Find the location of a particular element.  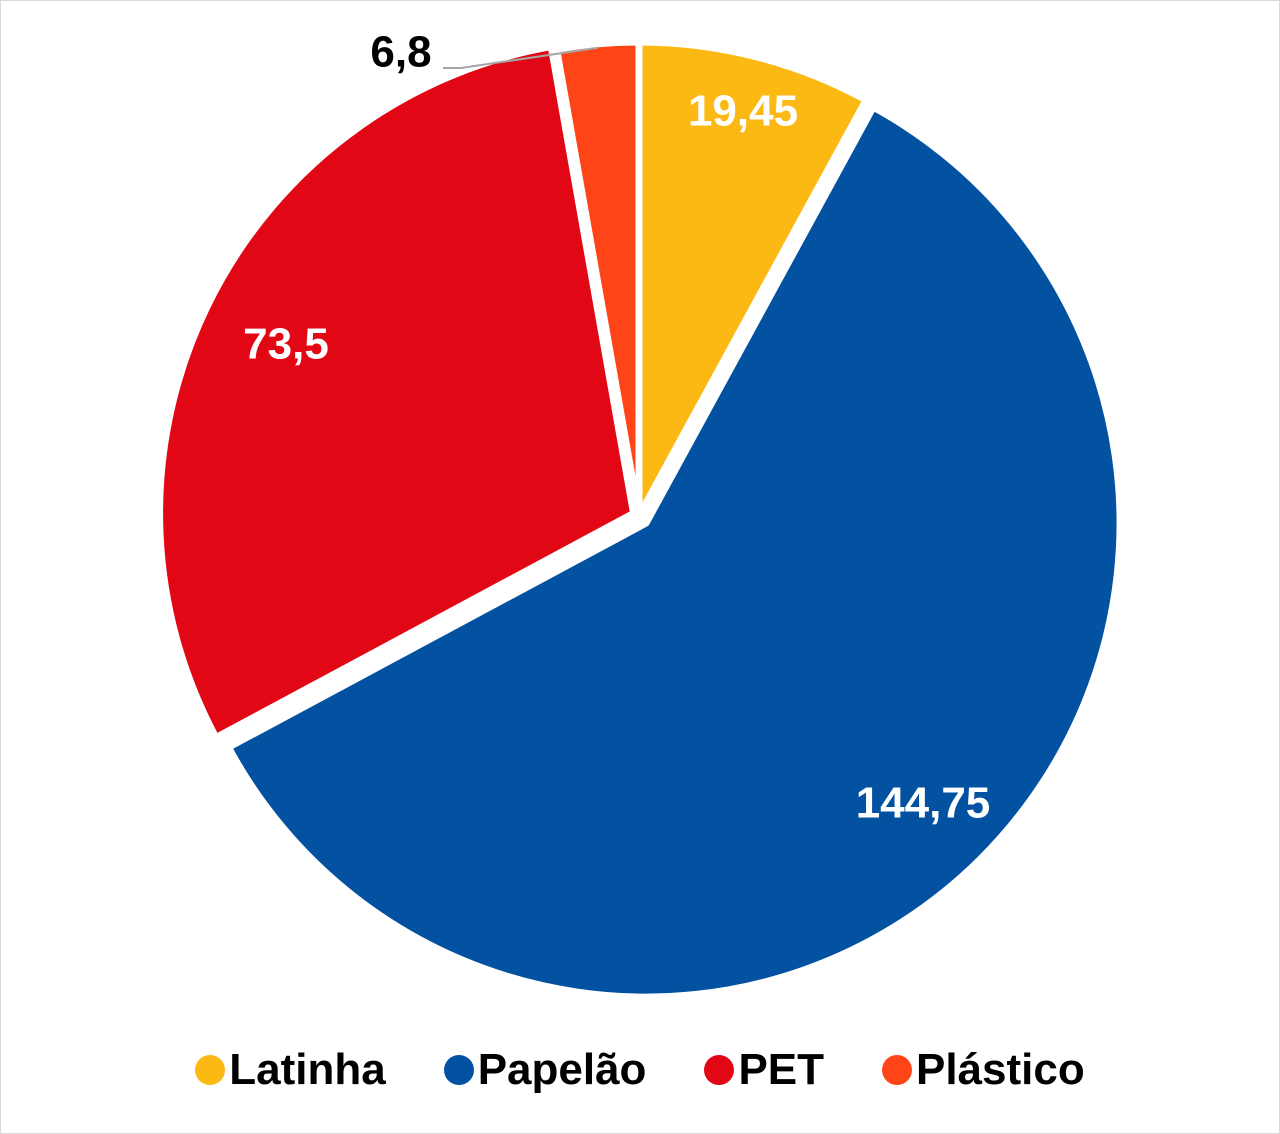

legend-item-papelao: Papelão is located at coordinates (545, 1069).